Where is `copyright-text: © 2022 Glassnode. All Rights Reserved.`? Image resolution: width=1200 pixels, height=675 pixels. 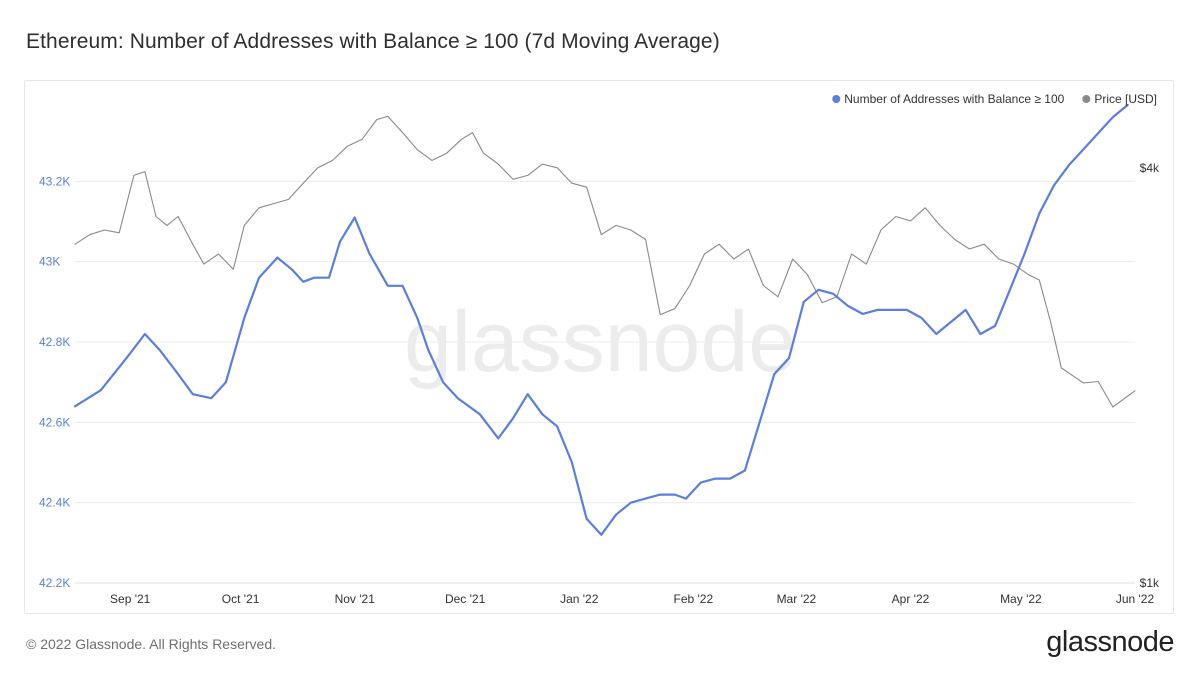
copyright-text: © 2022 Glassnode. All Rights Reserved. is located at coordinates (151, 644).